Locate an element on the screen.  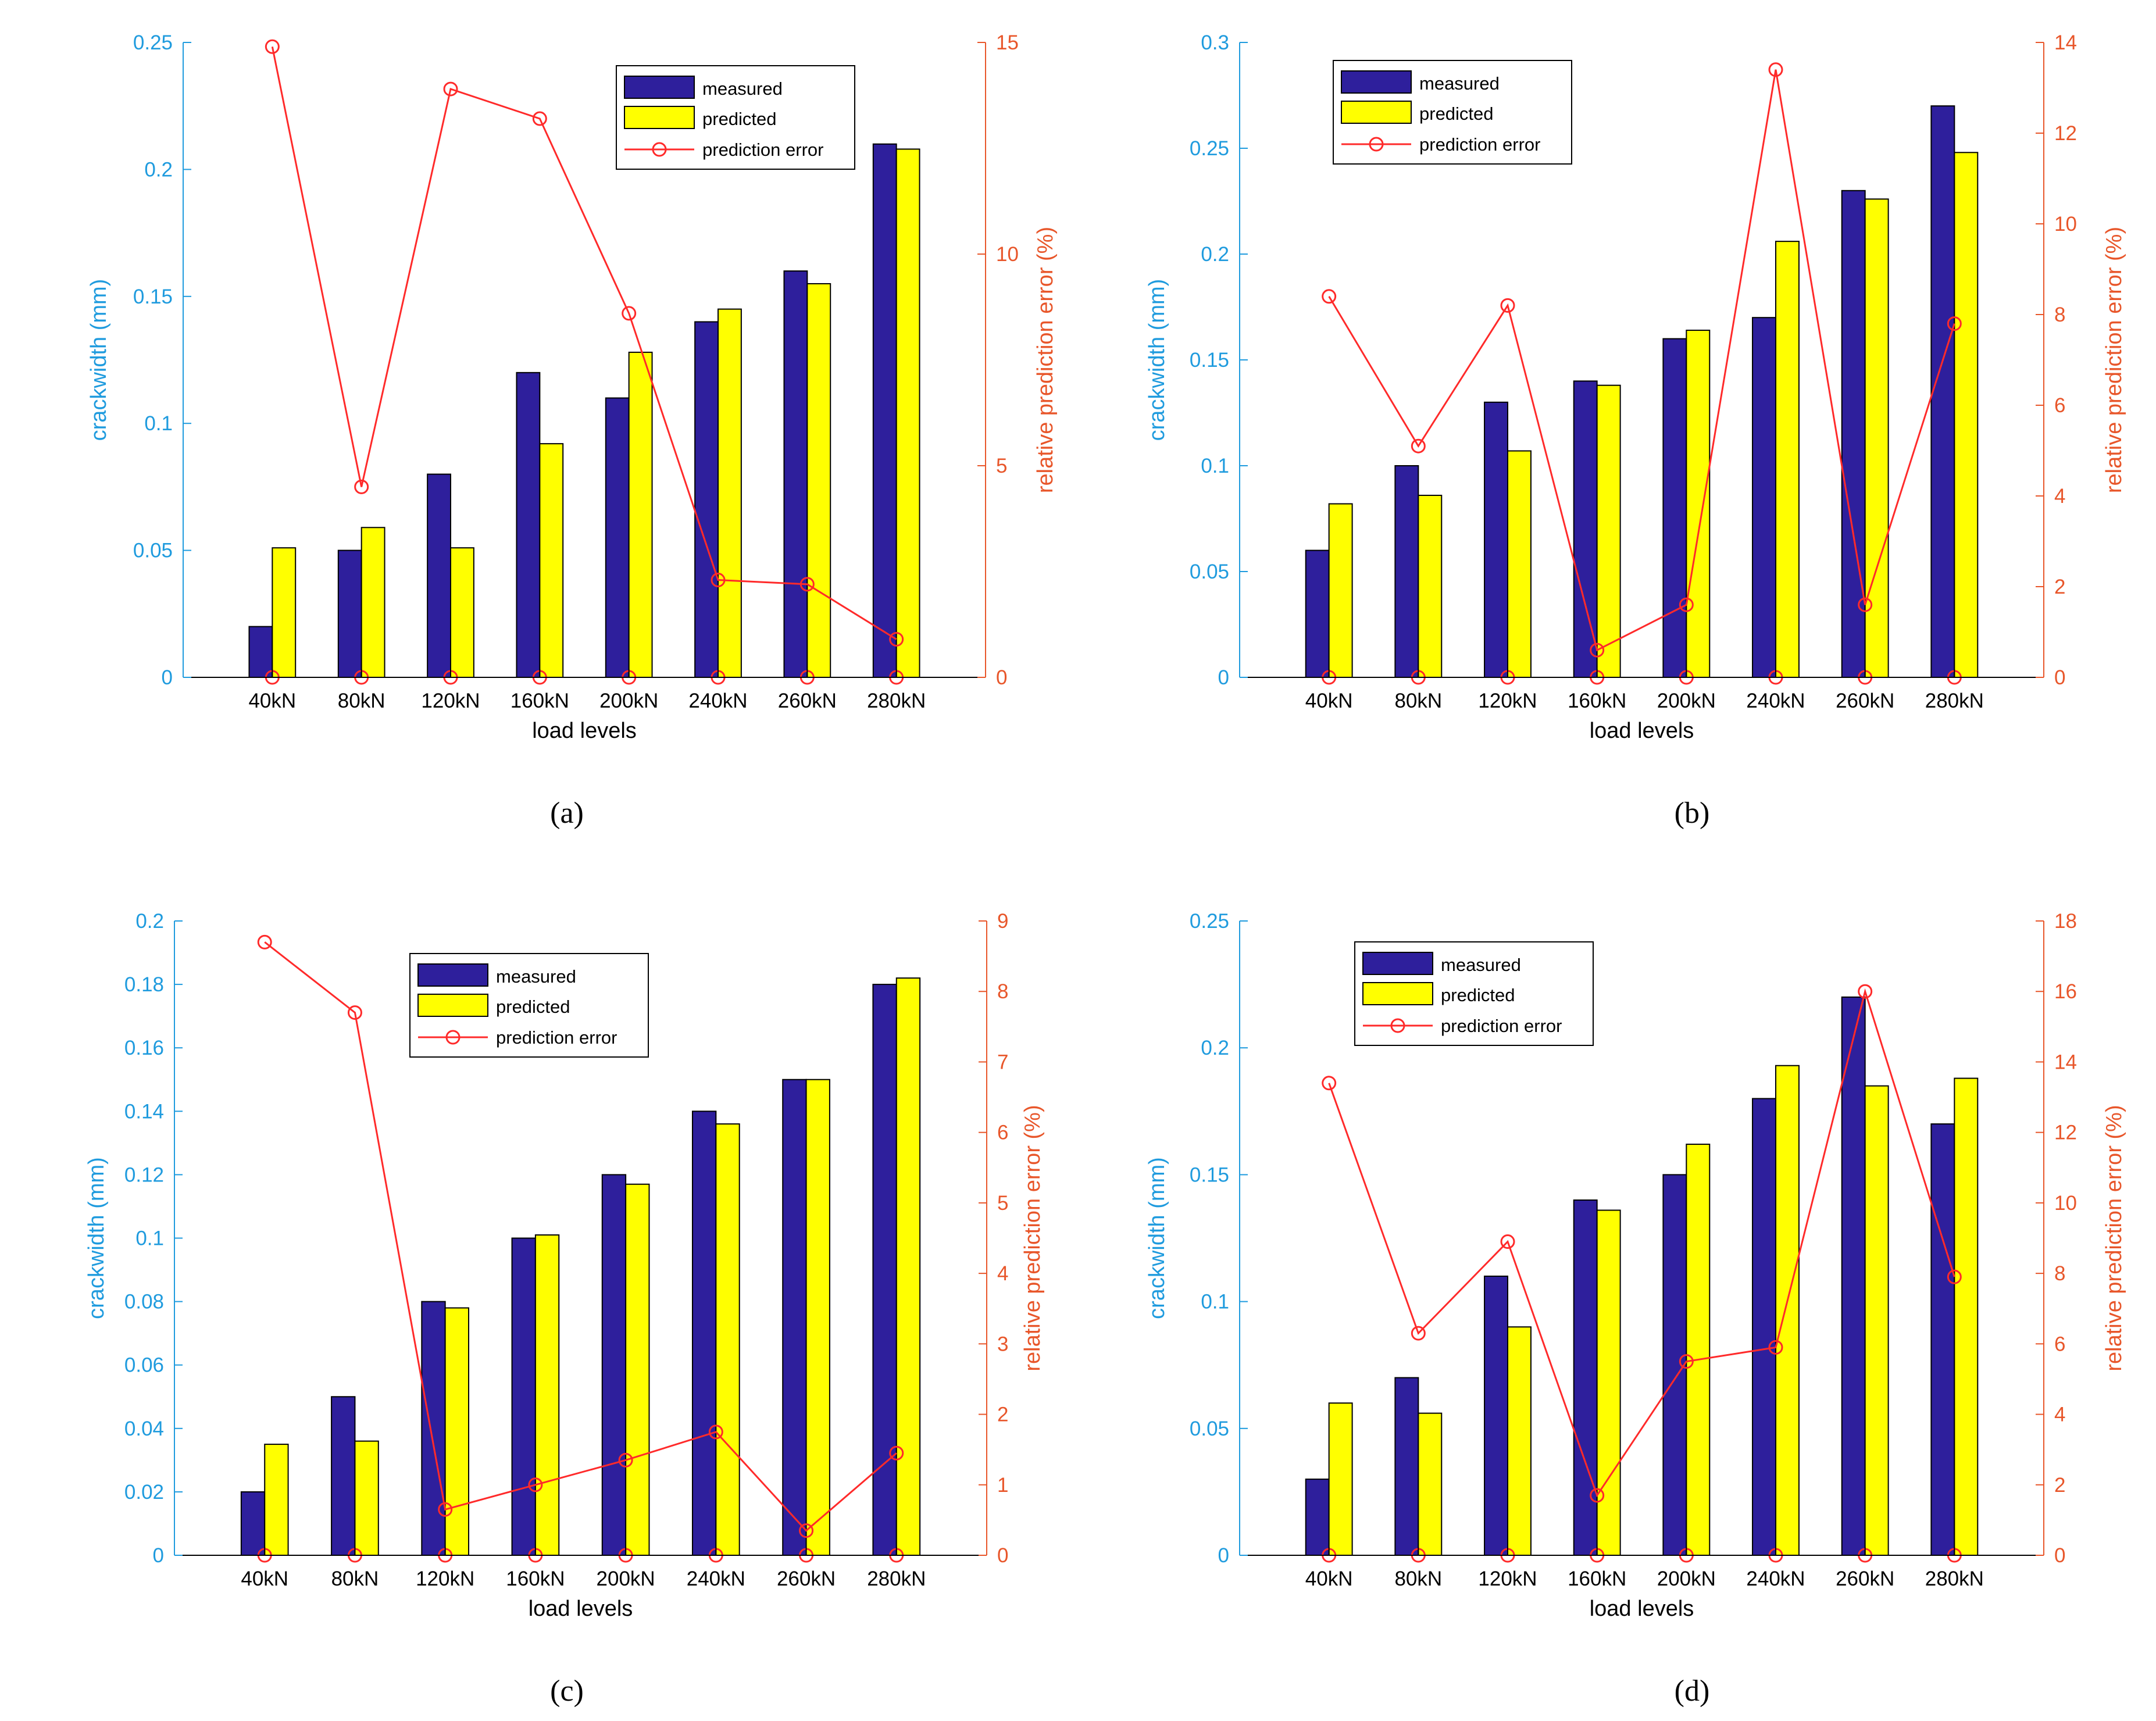
y-axis-title-left: crackwidth (mm) is located at coordinates (1157, 360).